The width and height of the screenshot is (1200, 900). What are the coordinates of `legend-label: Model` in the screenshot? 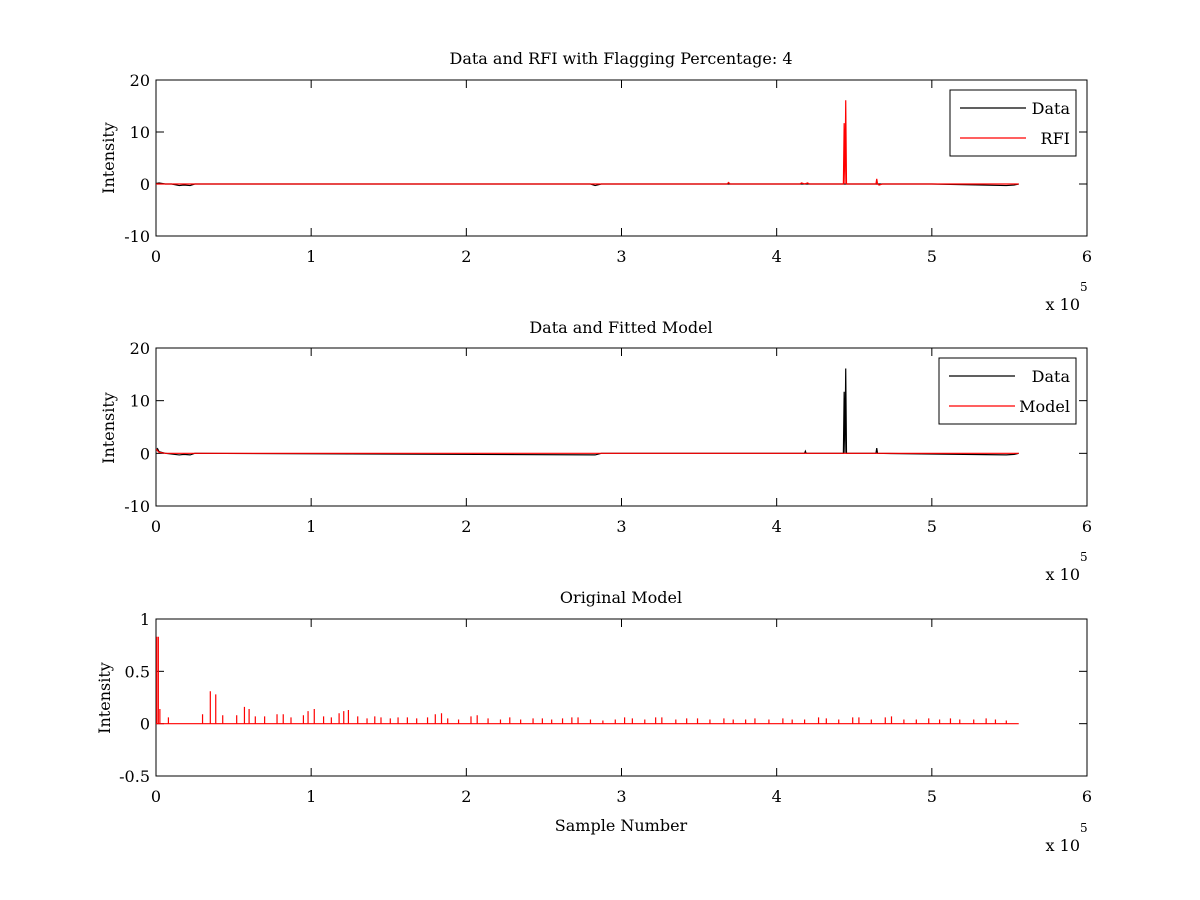 It's located at (1044, 406).